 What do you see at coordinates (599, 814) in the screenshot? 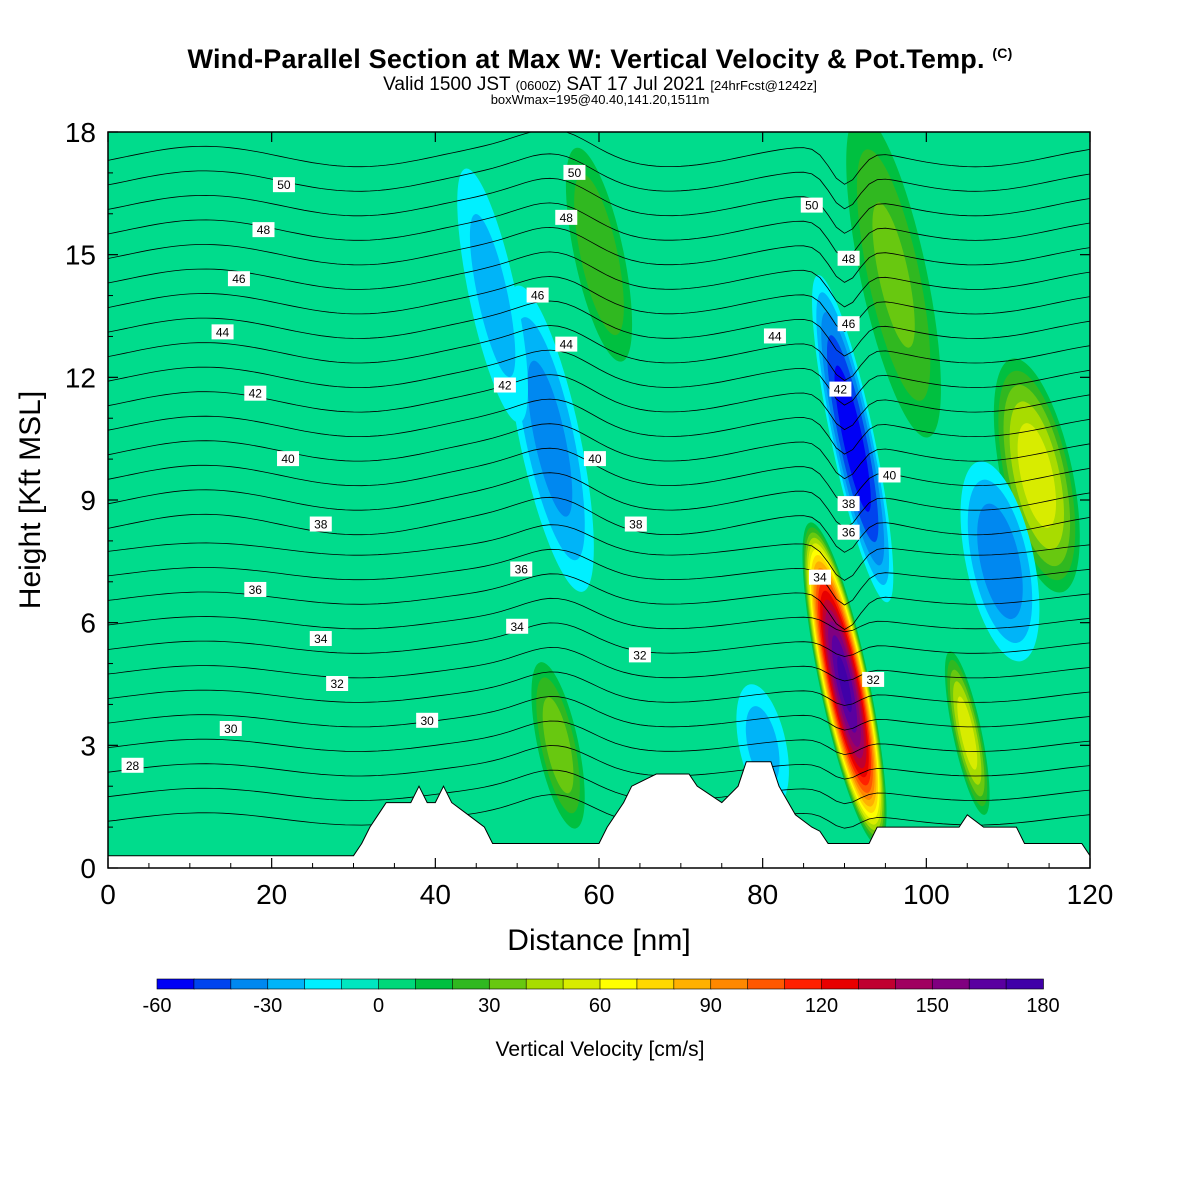
I see `terrain` at bounding box center [599, 814].